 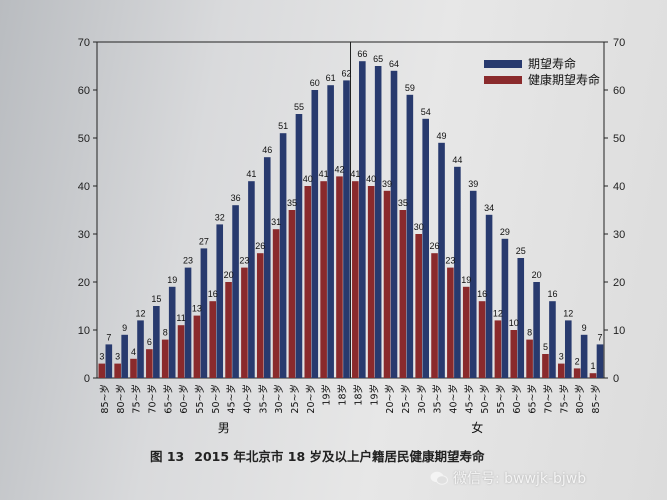 I want to click on value-label-life-expectancy: 7, so click(x=599, y=337).